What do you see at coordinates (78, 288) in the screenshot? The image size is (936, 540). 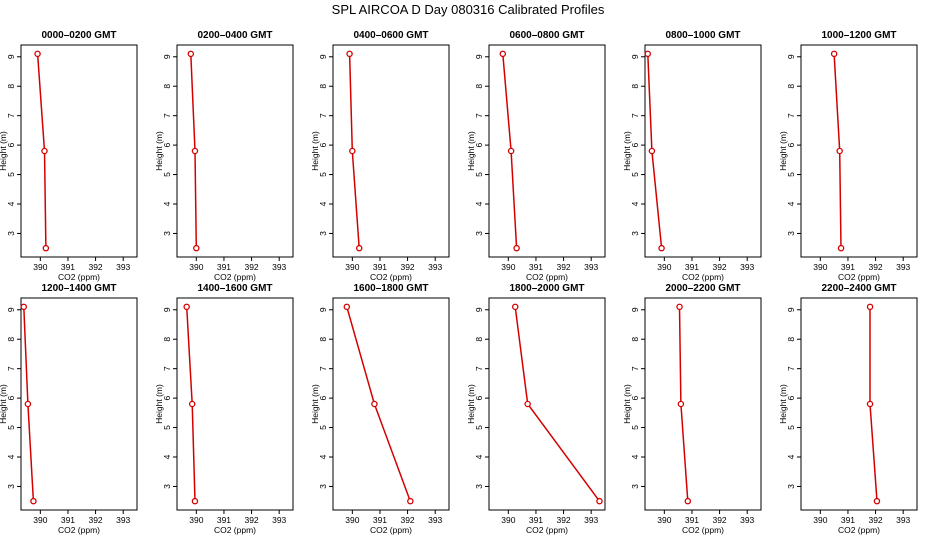 I see `panel-title: 1200–1400 GMT` at bounding box center [78, 288].